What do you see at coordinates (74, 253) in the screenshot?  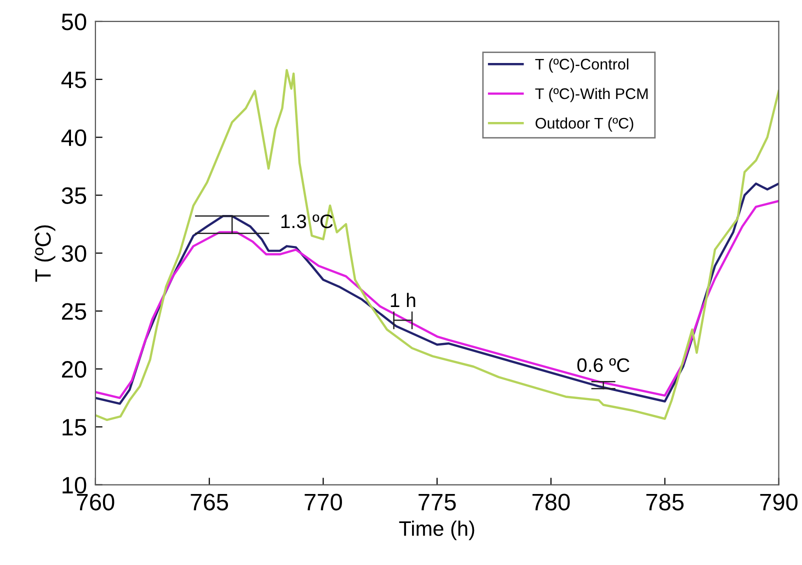 I see `y-tick-label: 30` at bounding box center [74, 253].